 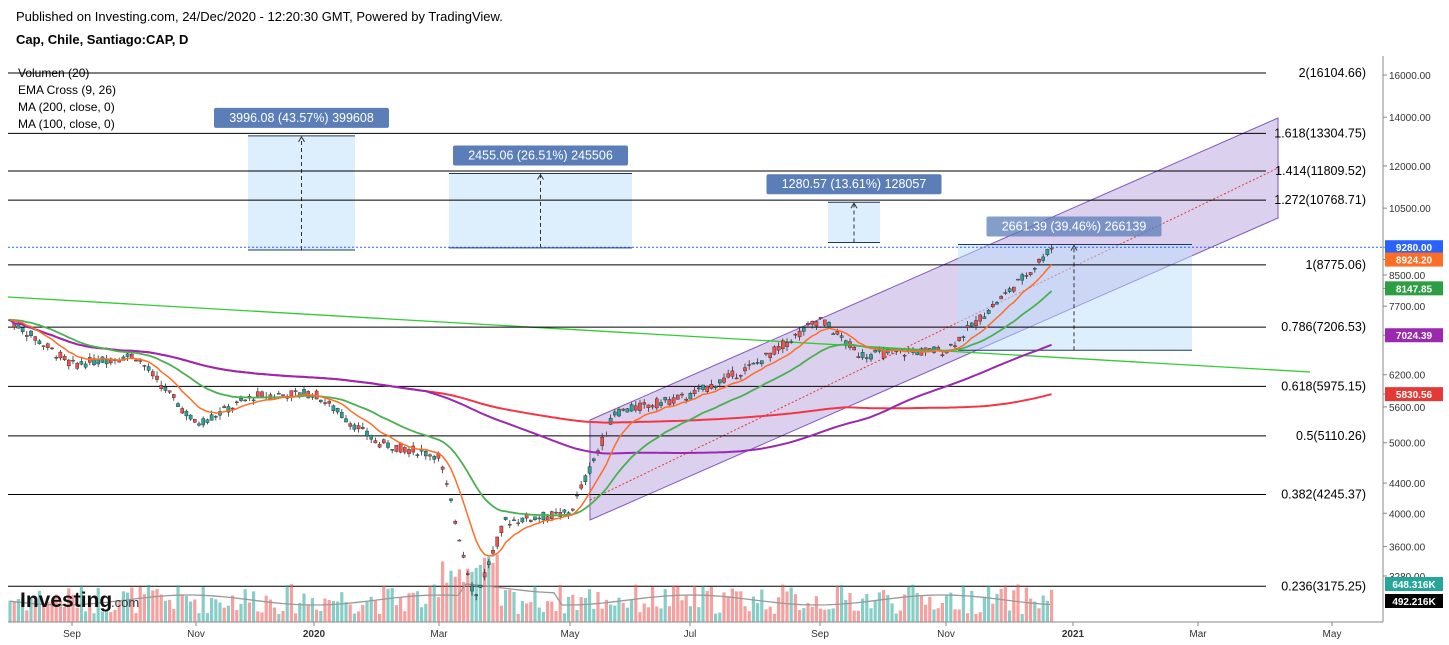 I want to click on y-tick-label: 4000.00, so click(x=1407, y=514).